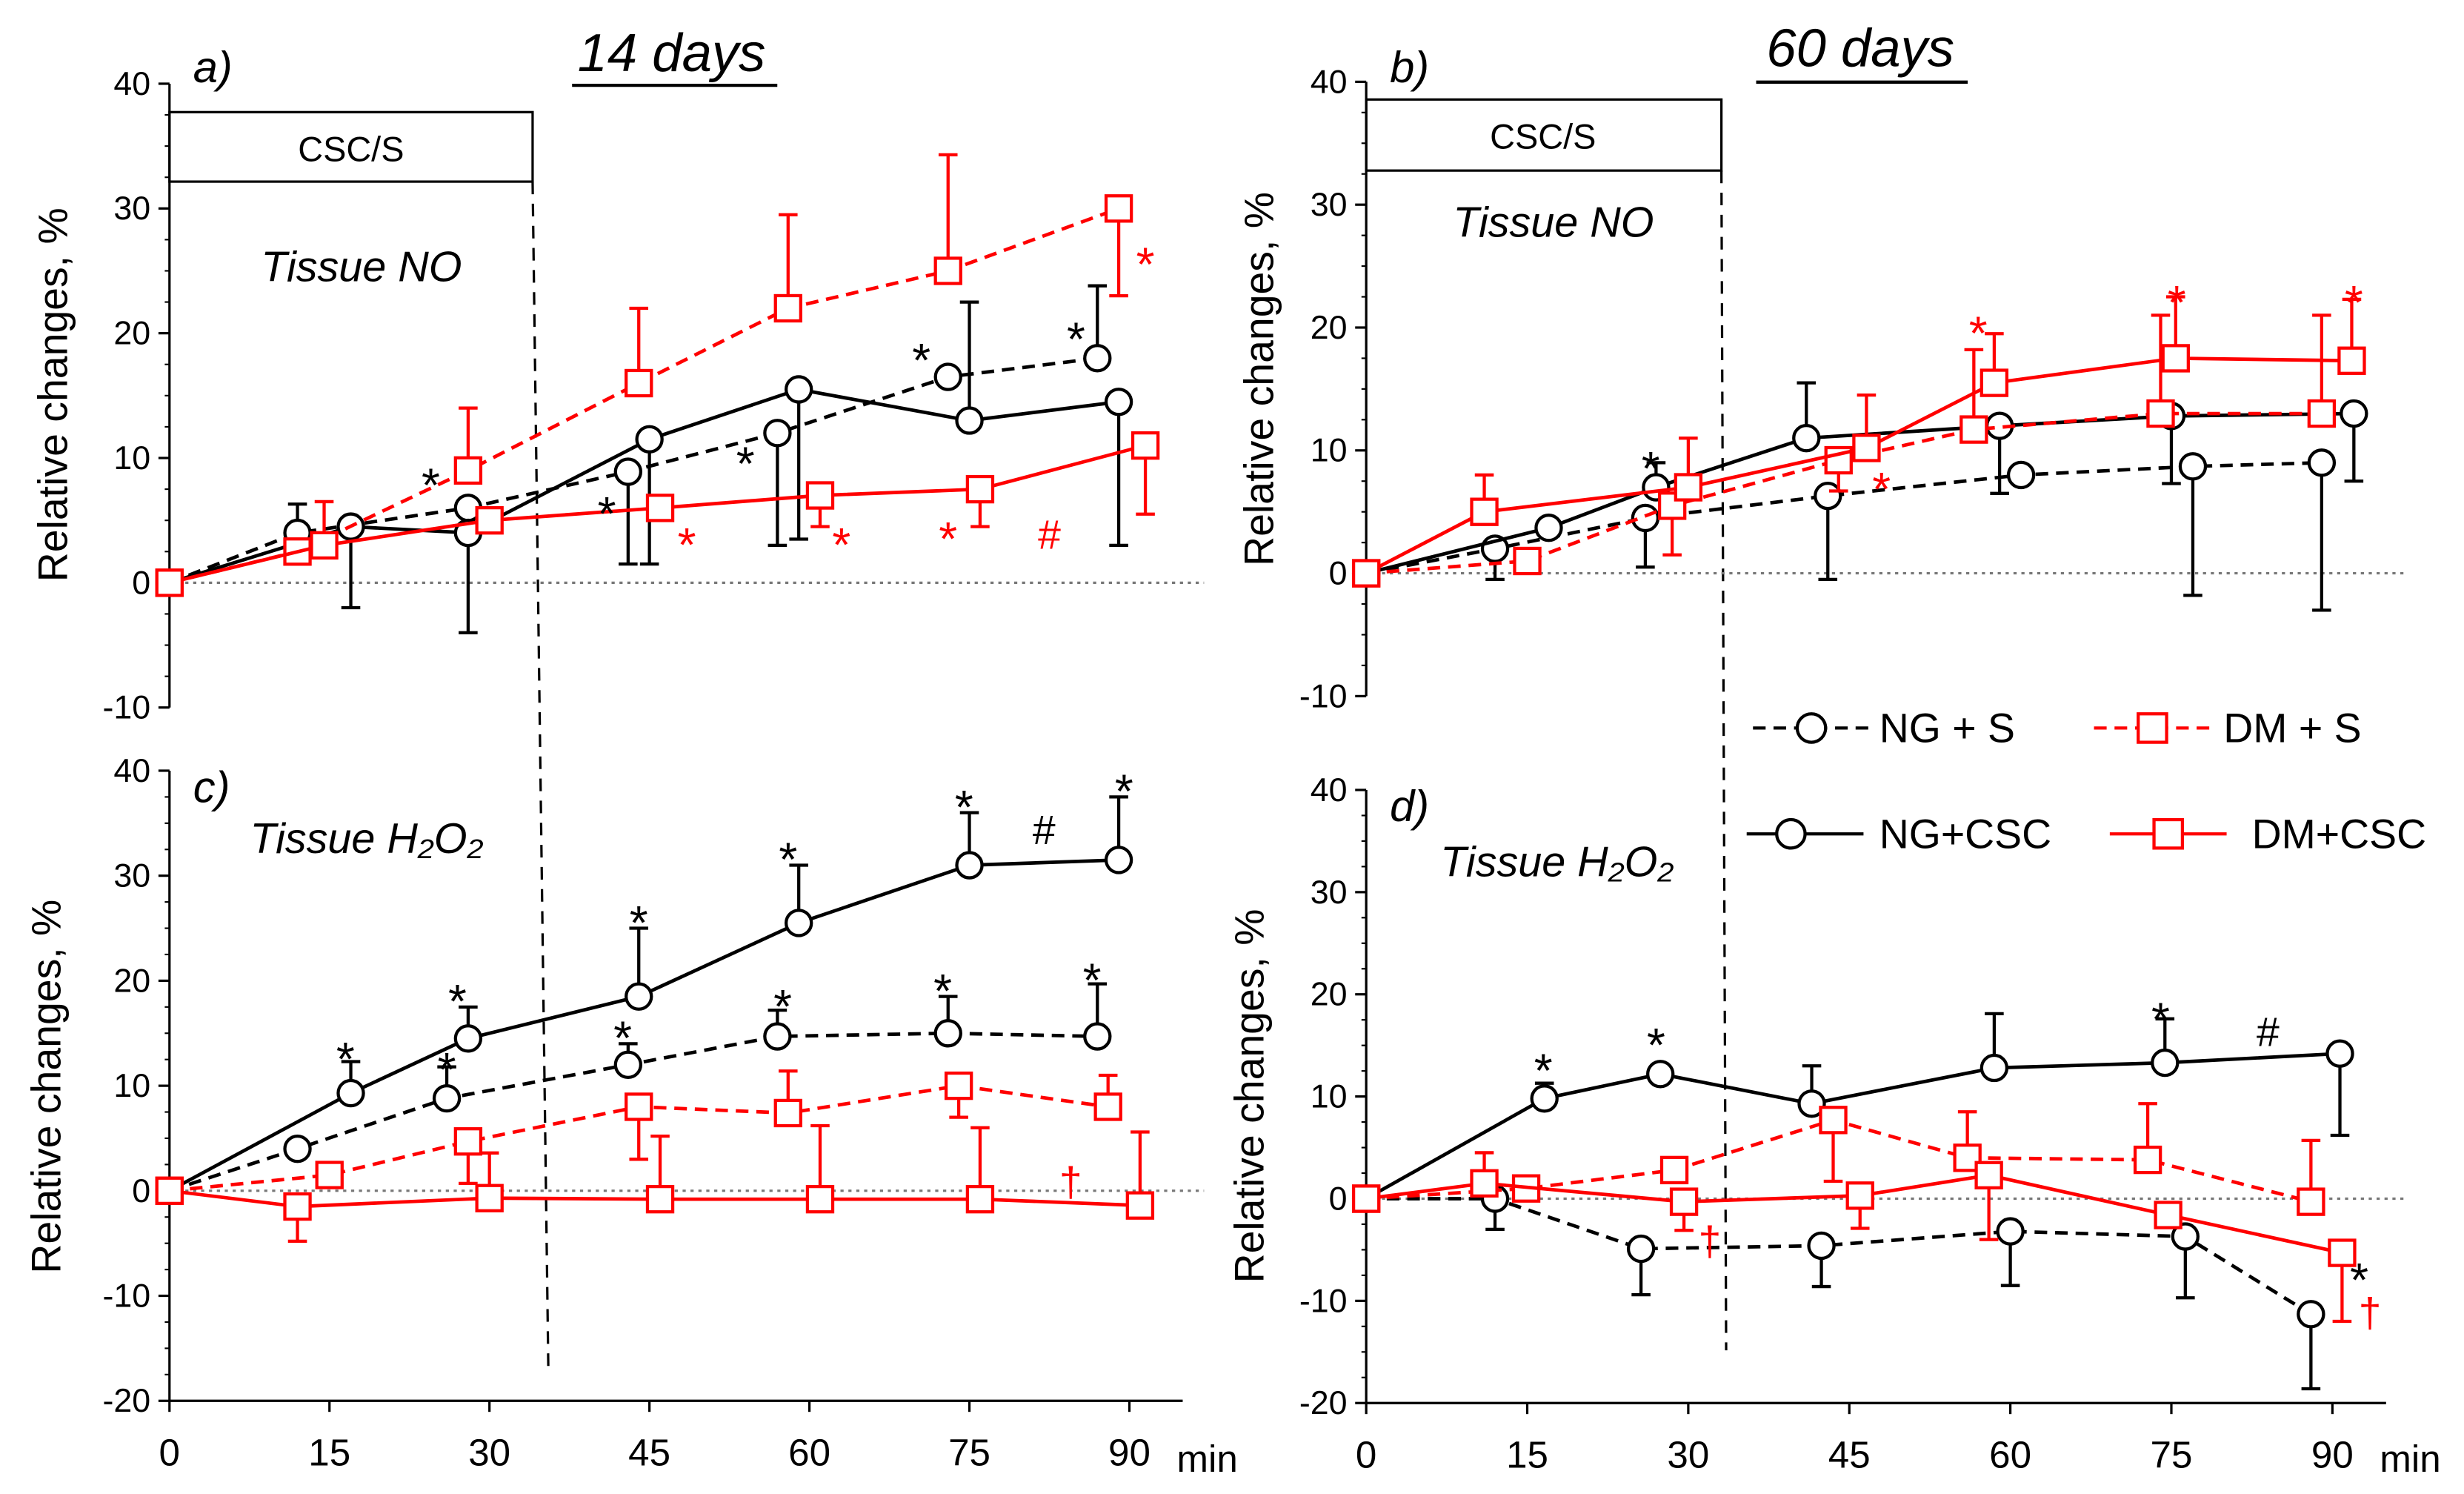 The width and height of the screenshot is (2464, 1494). I want to click on x-unit-right: min, so click(2410, 1459).